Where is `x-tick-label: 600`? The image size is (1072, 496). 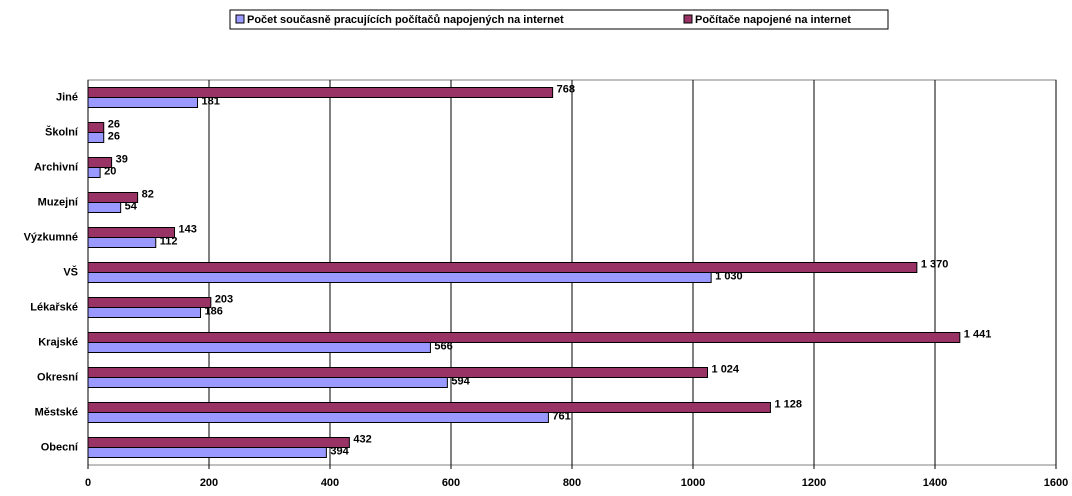
x-tick-label: 600 is located at coordinates (451, 483).